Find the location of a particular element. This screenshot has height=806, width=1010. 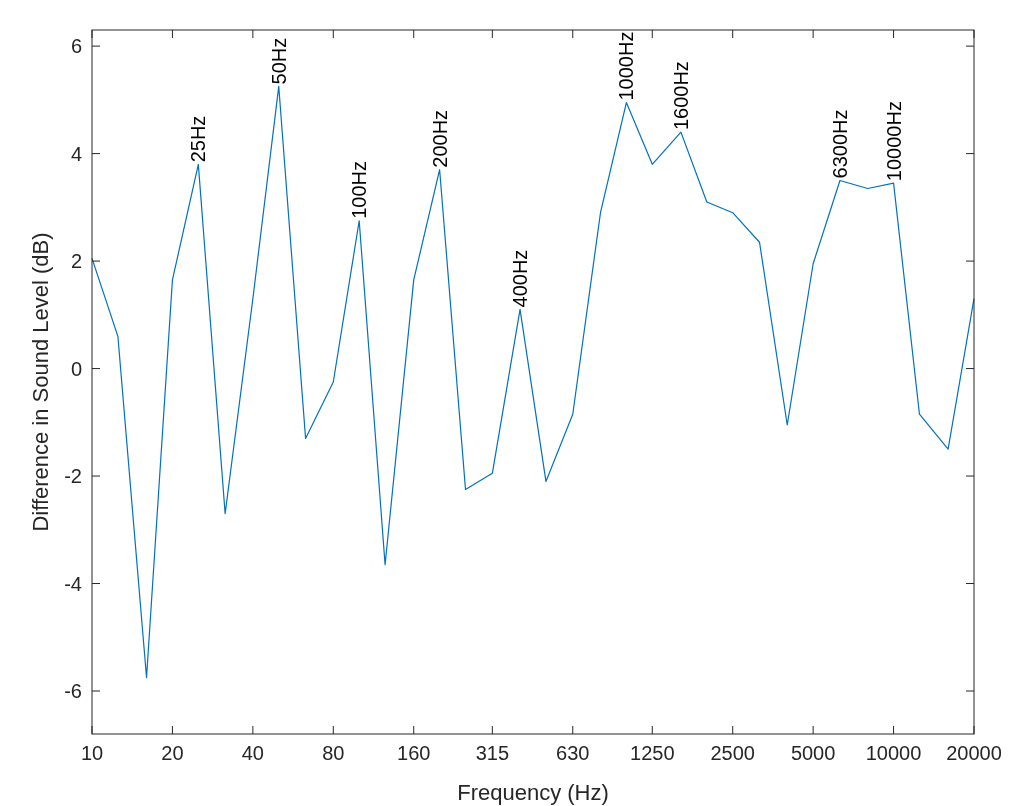

y-tick-label: 2 is located at coordinates (76, 261).